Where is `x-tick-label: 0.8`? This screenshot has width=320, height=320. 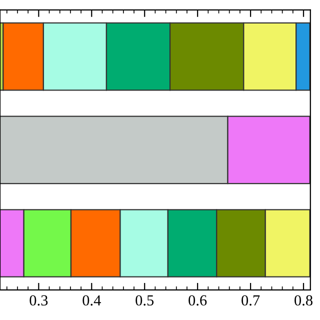
x-tick-label: 0.8 is located at coordinates (303, 300).